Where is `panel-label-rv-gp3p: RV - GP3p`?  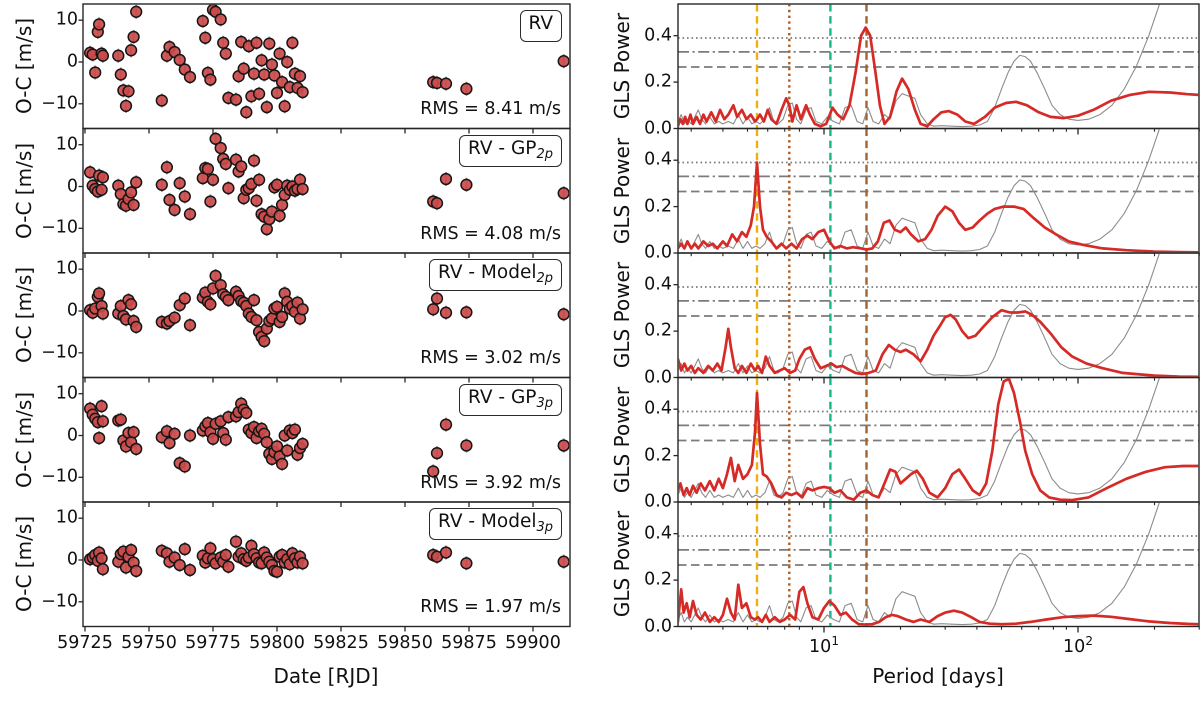
panel-label-rv-gp3p: RV - GP3p is located at coordinates (510, 399).